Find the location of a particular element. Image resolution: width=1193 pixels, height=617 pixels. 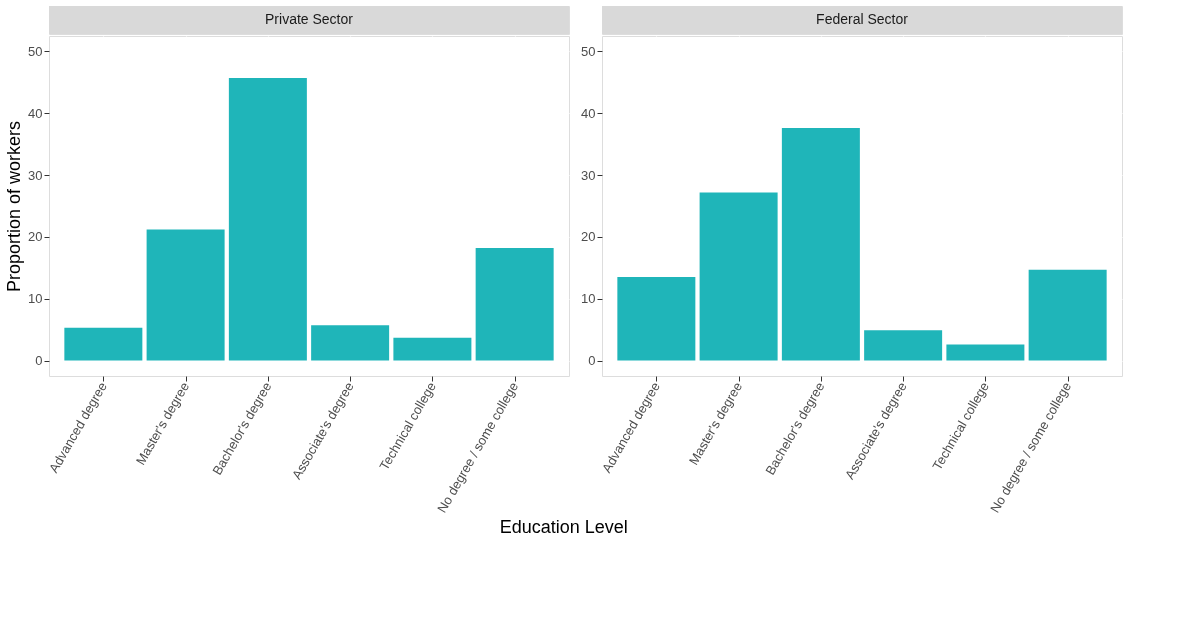

x-axis-title: Education Level is located at coordinates (563, 527).